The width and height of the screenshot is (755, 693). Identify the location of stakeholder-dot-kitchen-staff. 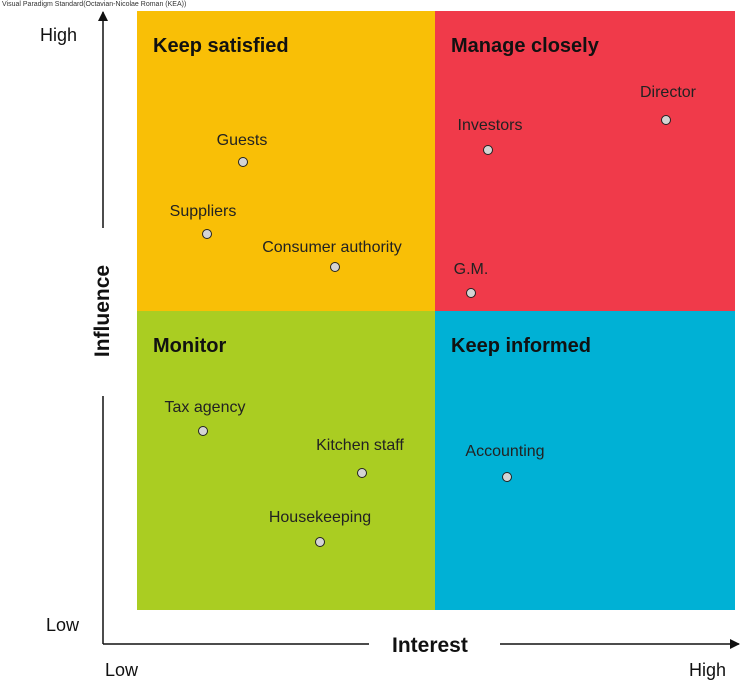
(362, 473).